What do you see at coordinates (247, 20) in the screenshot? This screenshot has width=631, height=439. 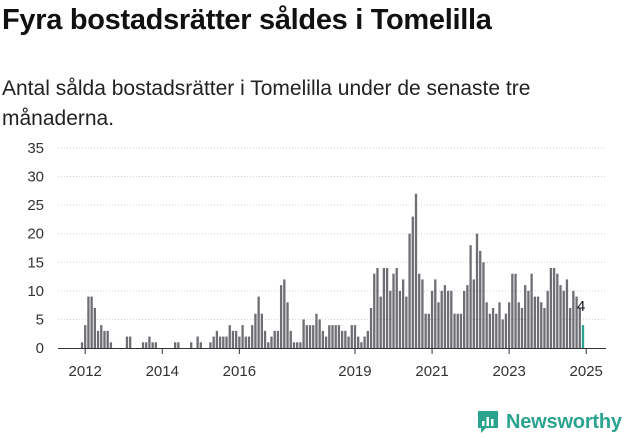 I see `chart-title: Fyra bostadsrätter såldes i Tomelilla` at bounding box center [247, 20].